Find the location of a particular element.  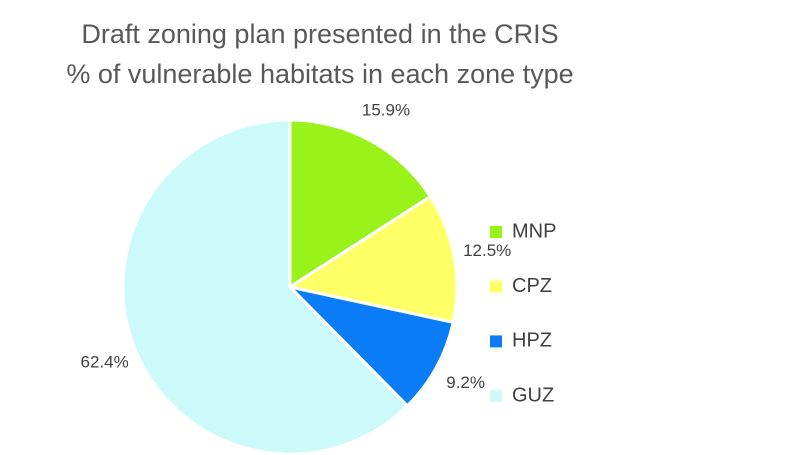

legend-label: MNP is located at coordinates (534, 231).